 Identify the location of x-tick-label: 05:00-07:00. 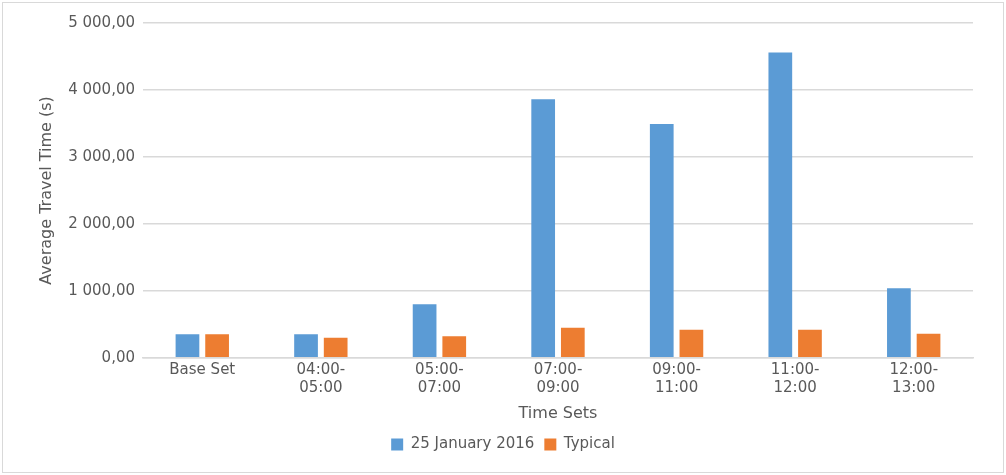
(439, 377).